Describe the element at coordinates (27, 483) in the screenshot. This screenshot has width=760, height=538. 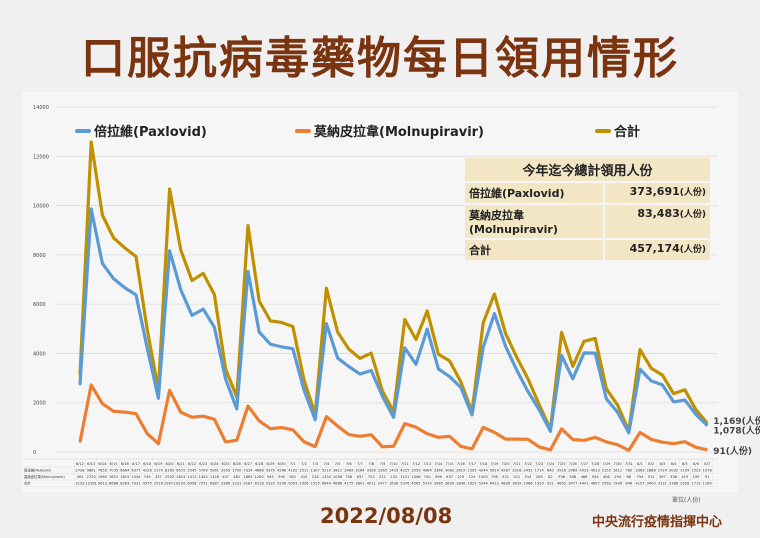
I see `table-row-label: 合計` at that location.